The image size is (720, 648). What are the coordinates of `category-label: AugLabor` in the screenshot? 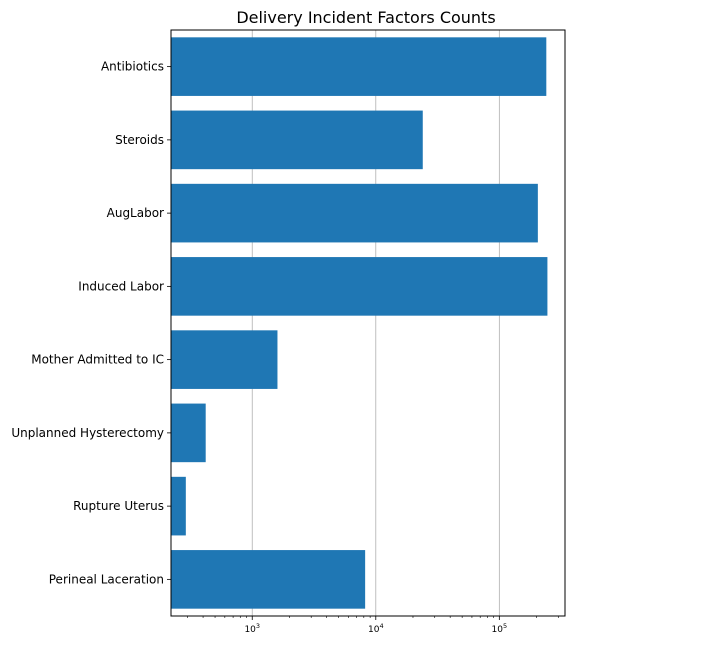 It's located at (135, 213).